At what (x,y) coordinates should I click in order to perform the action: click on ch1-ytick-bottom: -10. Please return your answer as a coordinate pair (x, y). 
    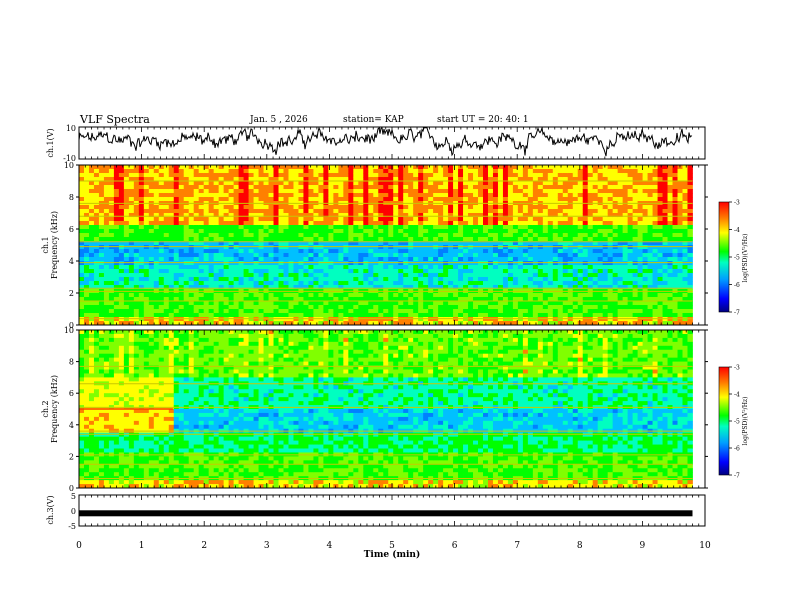
    Looking at the image, I should click on (69, 158).